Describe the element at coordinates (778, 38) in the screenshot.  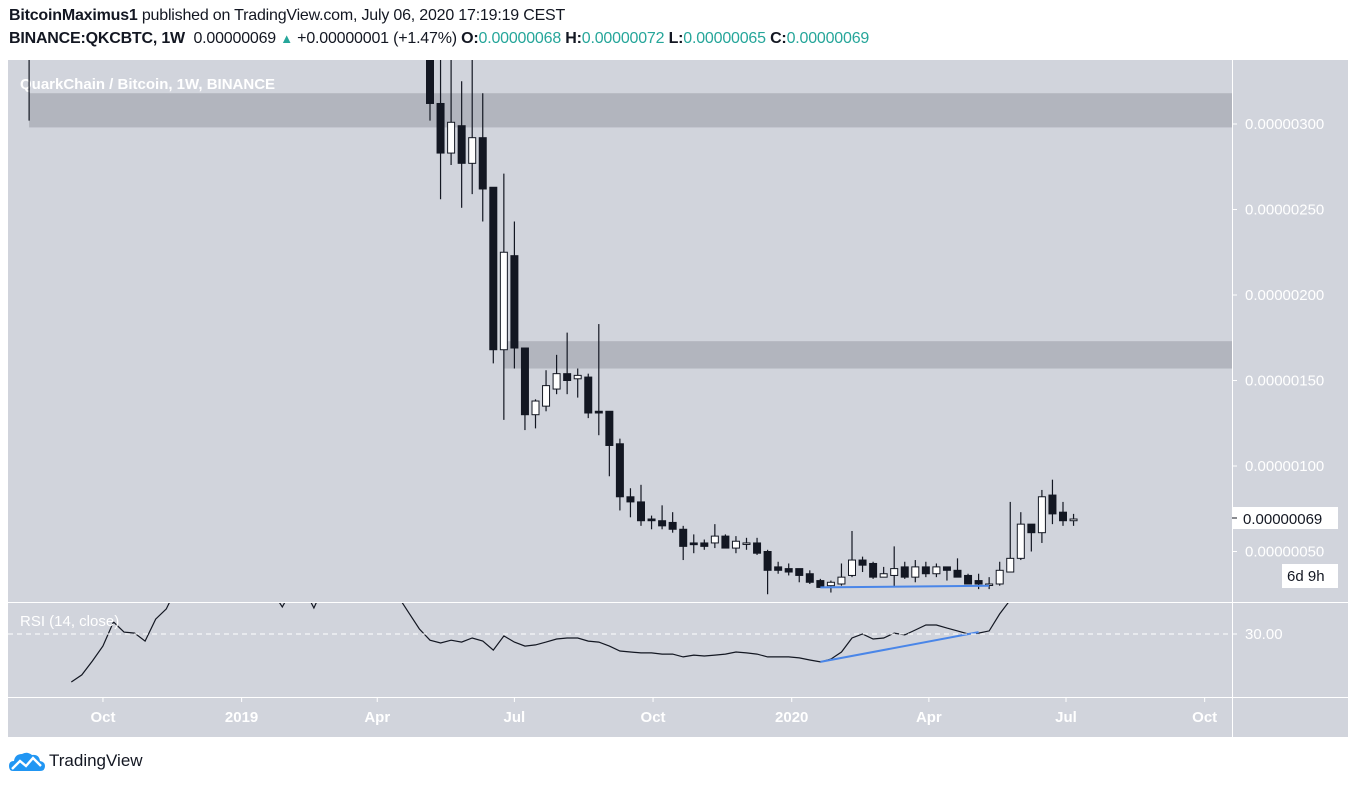
I see `close-label: C:` at that location.